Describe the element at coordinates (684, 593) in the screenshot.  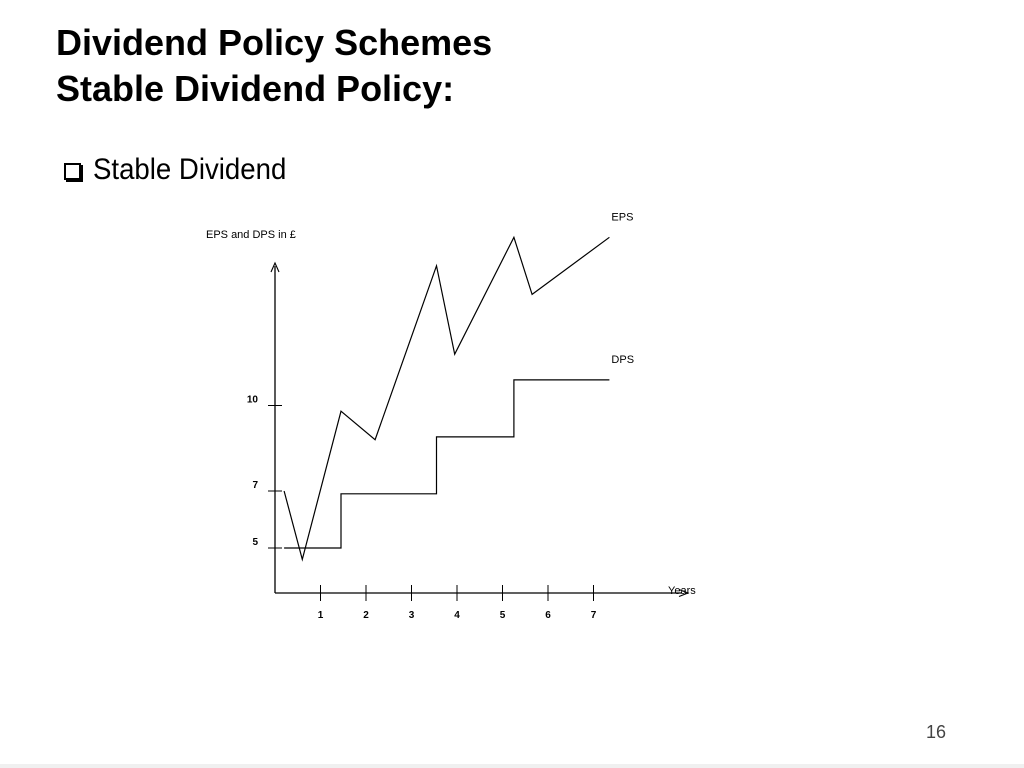
I see `x-axis-arrow-icon` at that location.